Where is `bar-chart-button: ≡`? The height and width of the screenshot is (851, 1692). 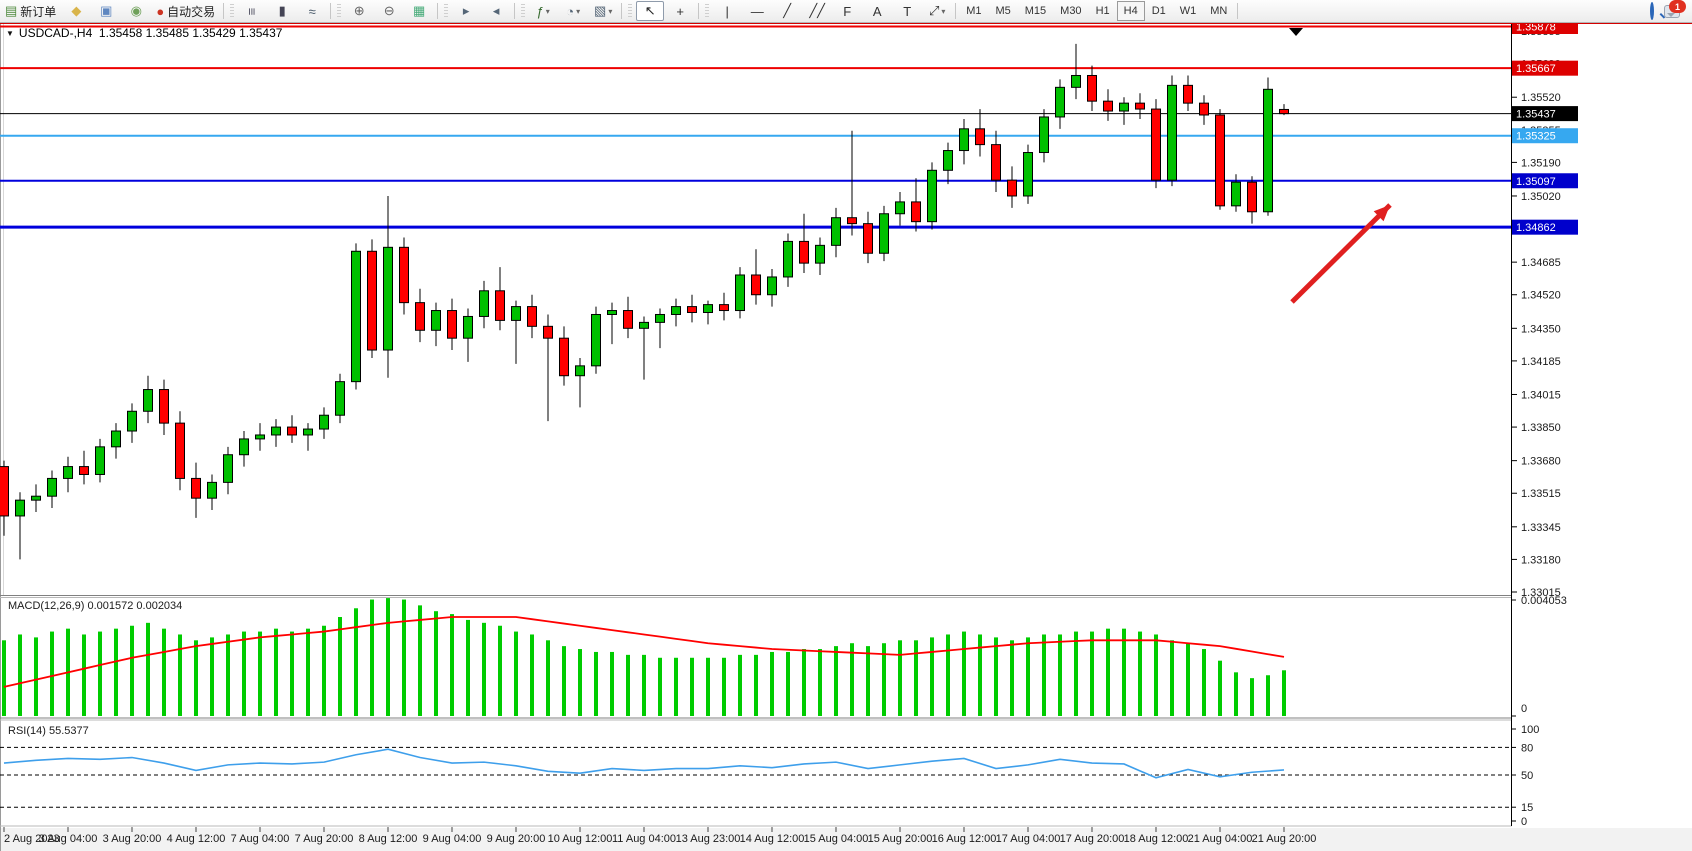
bar-chart-button: ≡ is located at coordinates (252, 11).